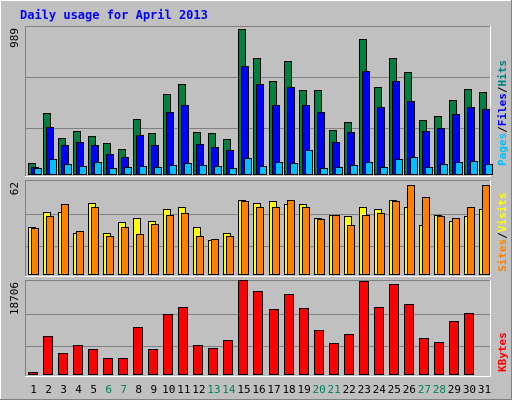 This screenshot has height=400, width=512. What do you see at coordinates (123, 389) in the screenshot?
I see `x-tick-label-day-7: 7` at bounding box center [123, 389].